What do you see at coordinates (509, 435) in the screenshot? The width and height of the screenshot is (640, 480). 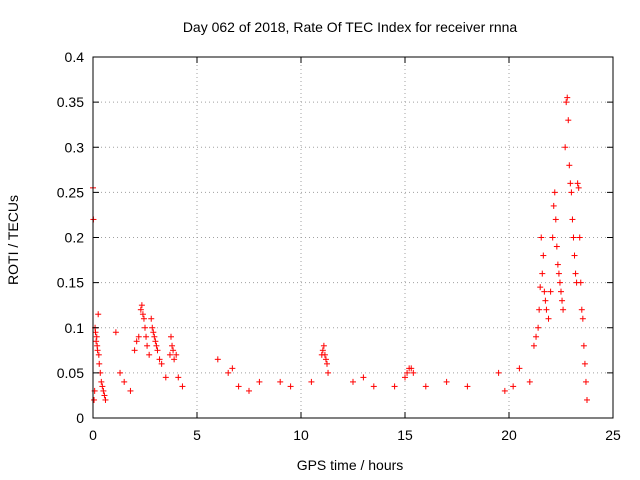 I see `x-tick-label: 20` at bounding box center [509, 435].